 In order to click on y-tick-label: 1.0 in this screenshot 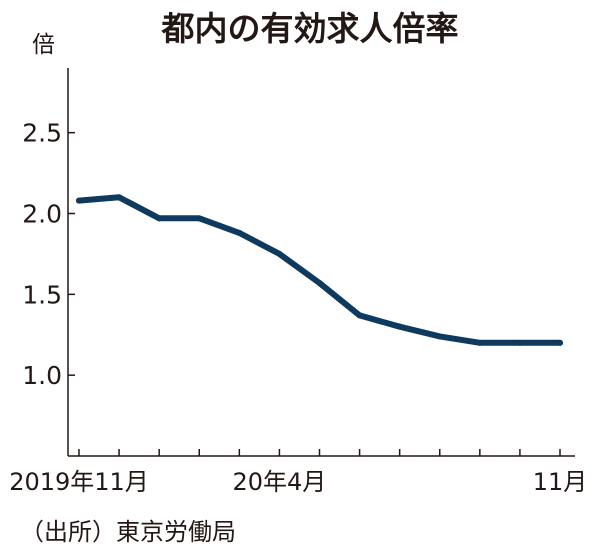, I will do `click(42, 375)`.